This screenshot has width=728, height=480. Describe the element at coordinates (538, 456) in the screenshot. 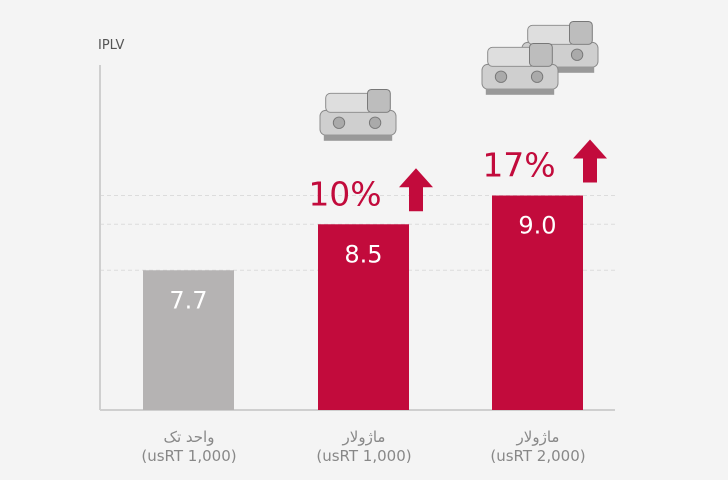

I see `category-capacity: (usRT 2,000)` at that location.